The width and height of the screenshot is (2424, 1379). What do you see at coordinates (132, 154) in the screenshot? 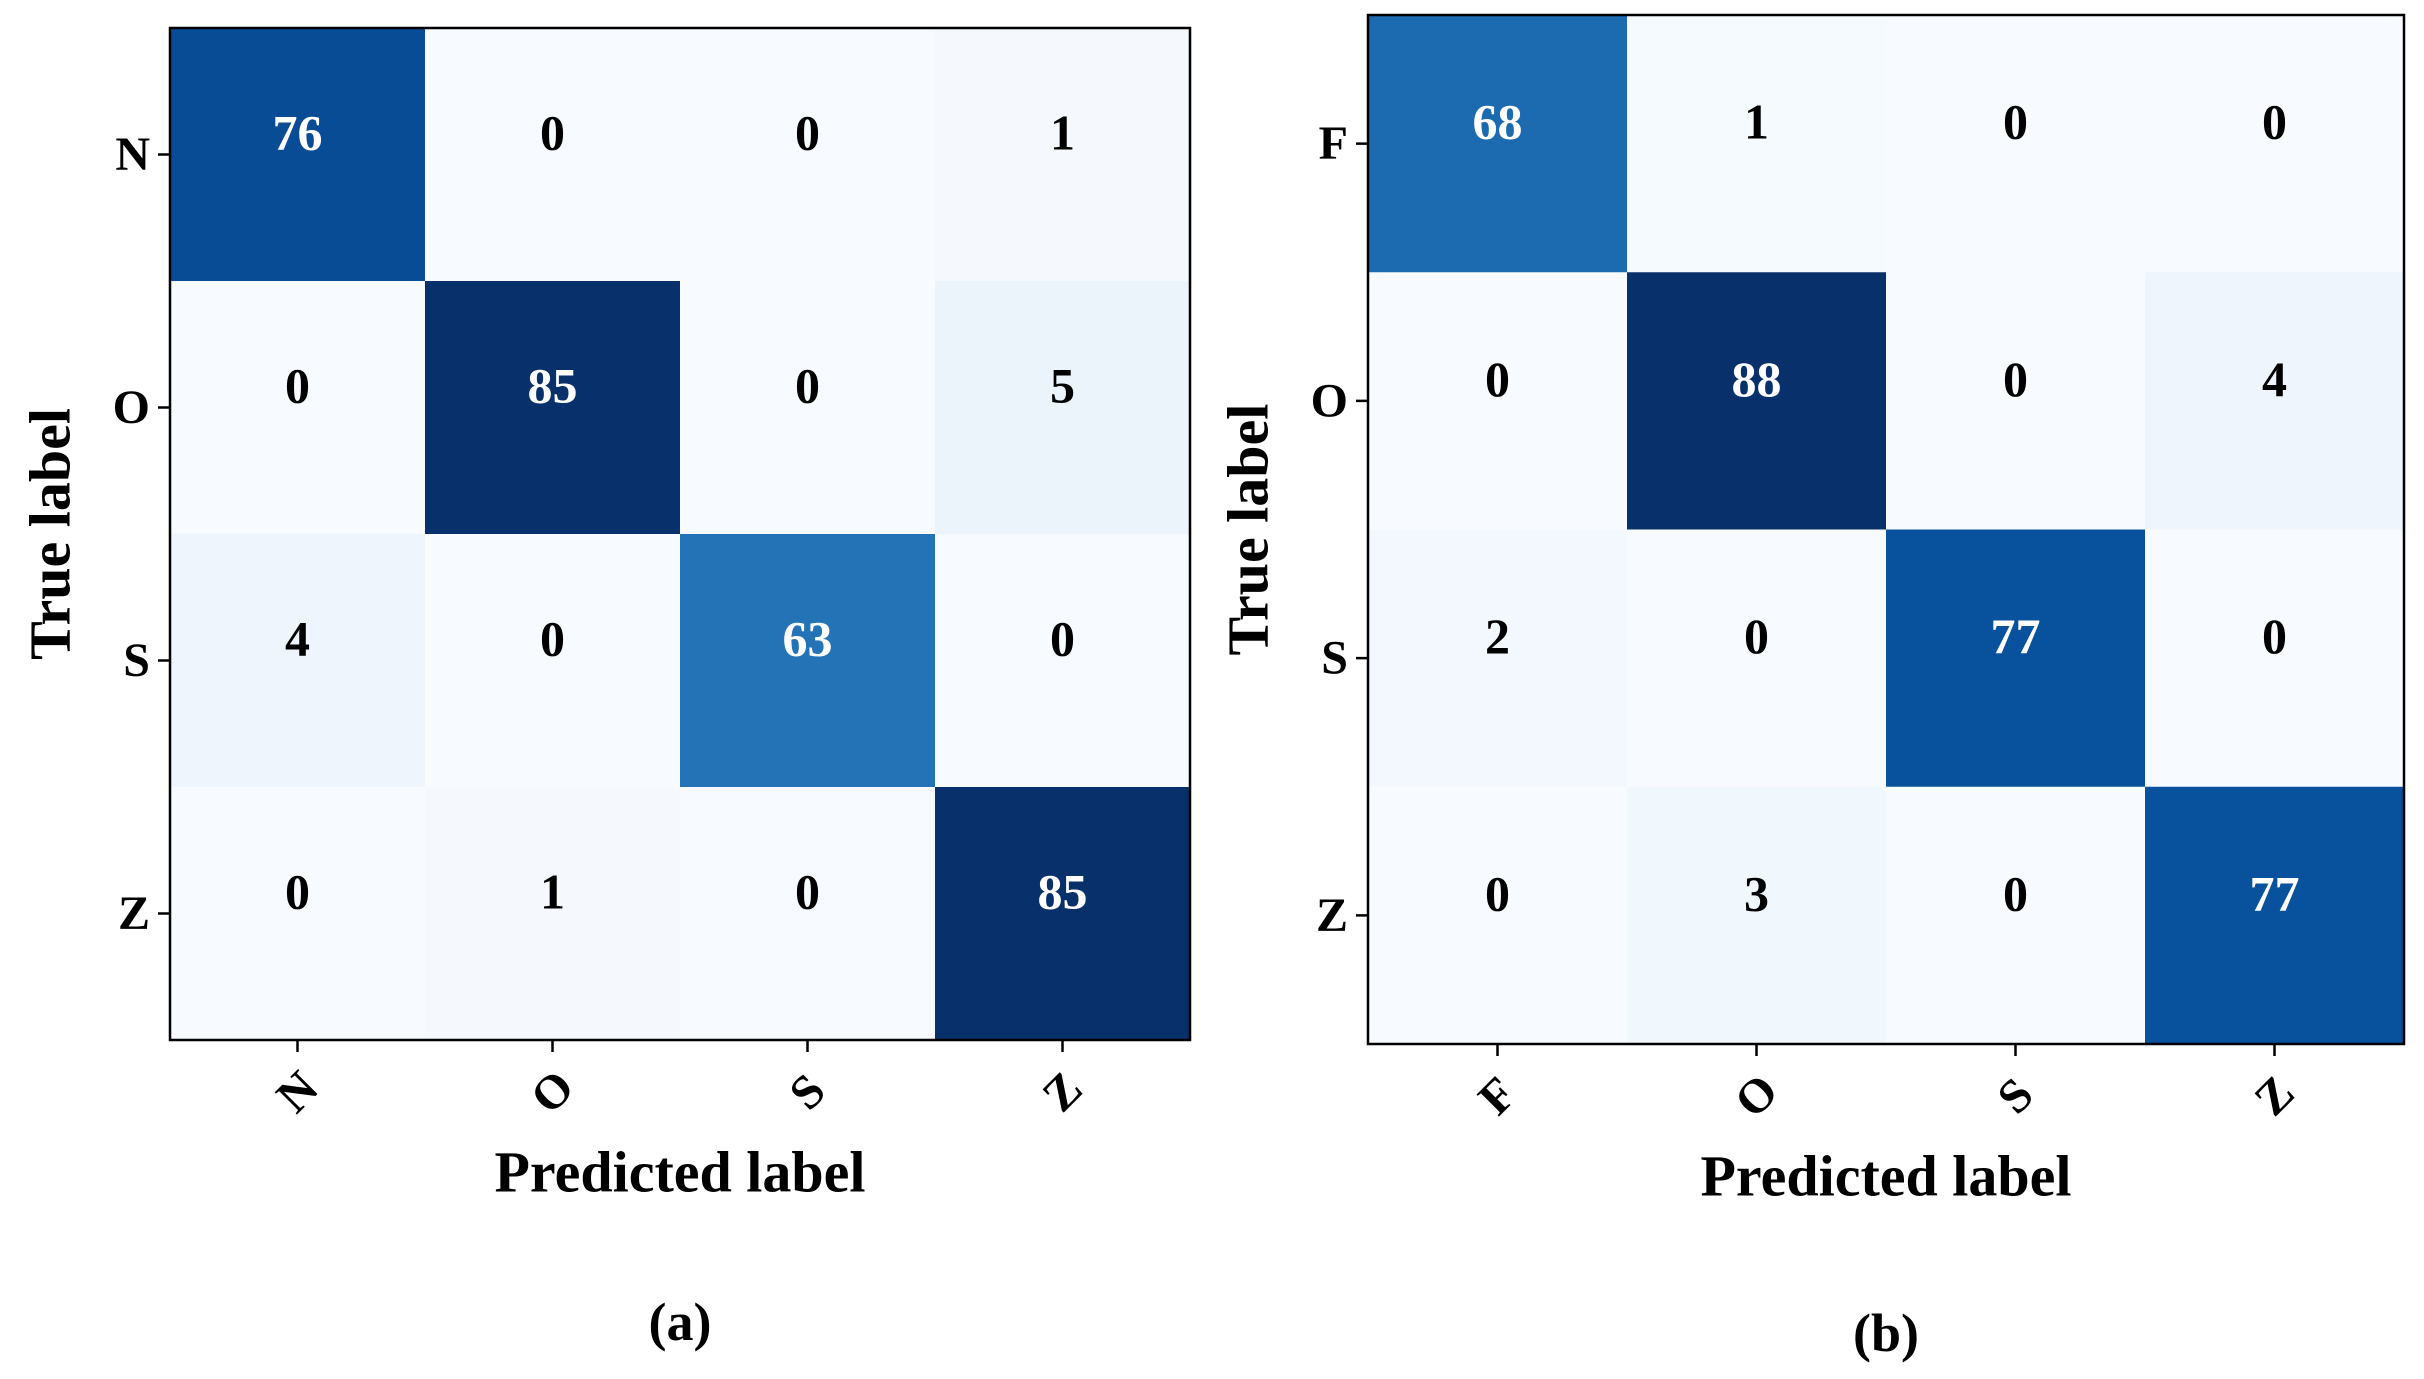
I see `y-tick-label: N` at bounding box center [132, 154].